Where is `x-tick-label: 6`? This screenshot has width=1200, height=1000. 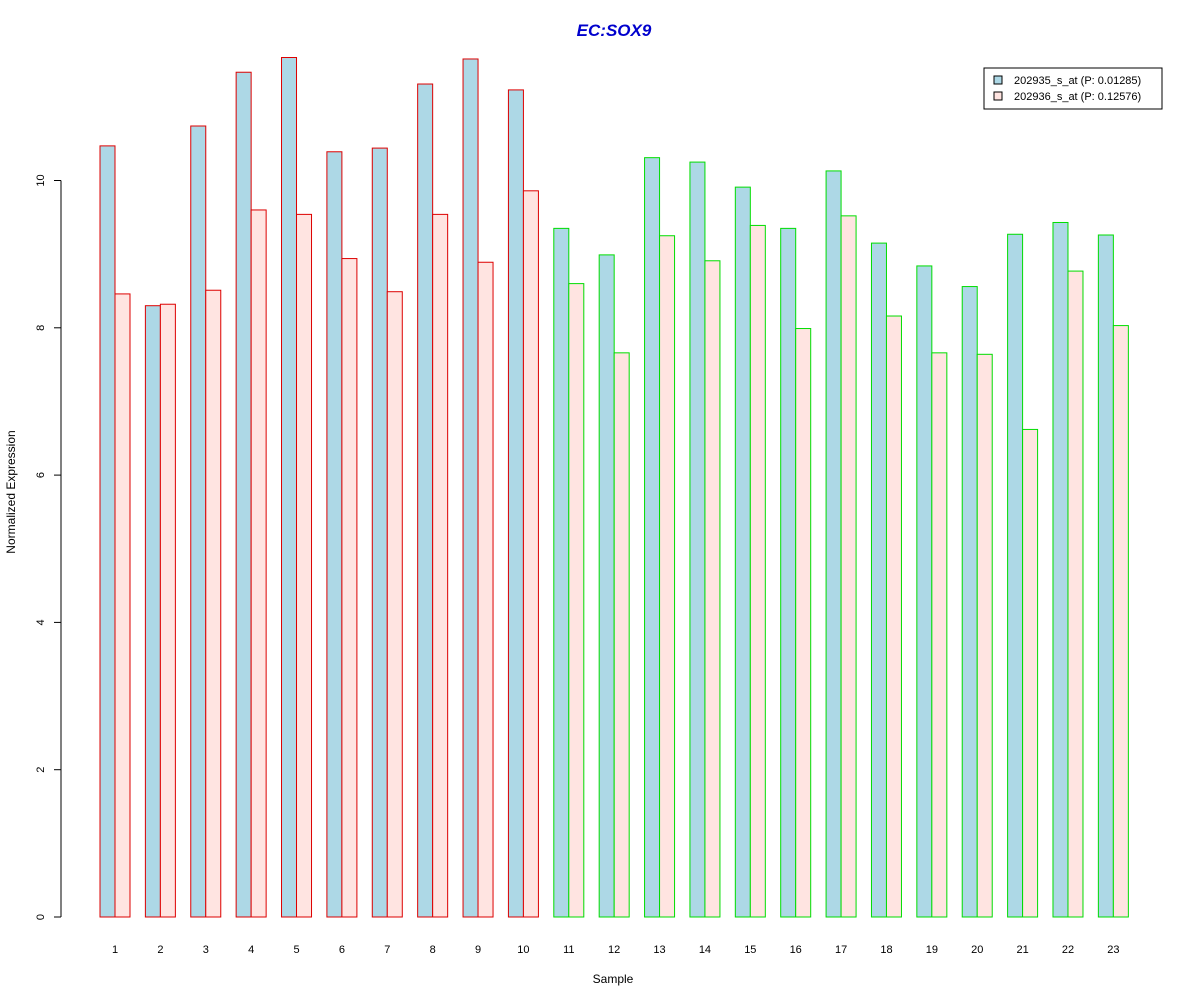 x-tick-label: 6 is located at coordinates (342, 950).